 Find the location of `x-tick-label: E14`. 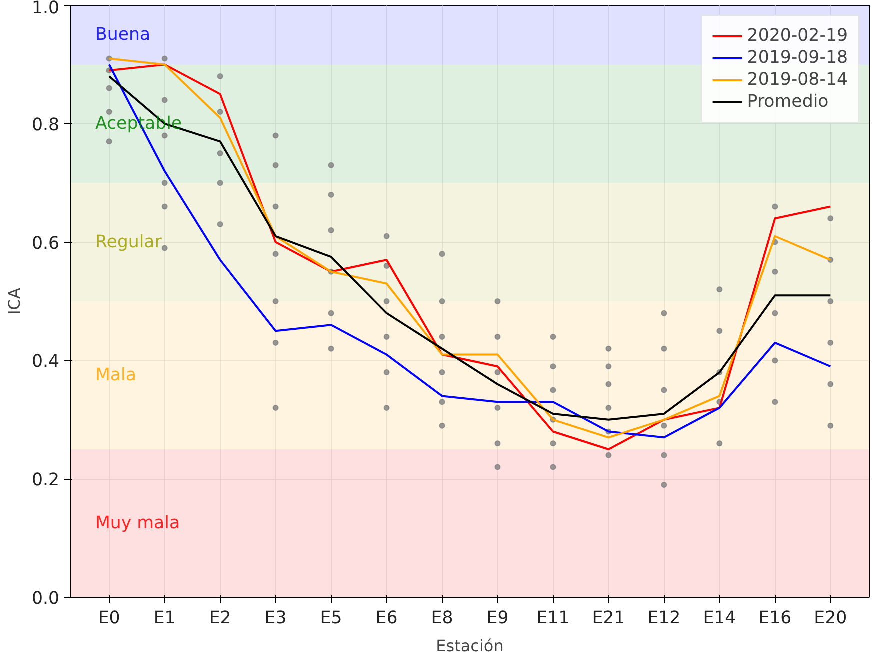

x-tick-label: E14 is located at coordinates (719, 618).